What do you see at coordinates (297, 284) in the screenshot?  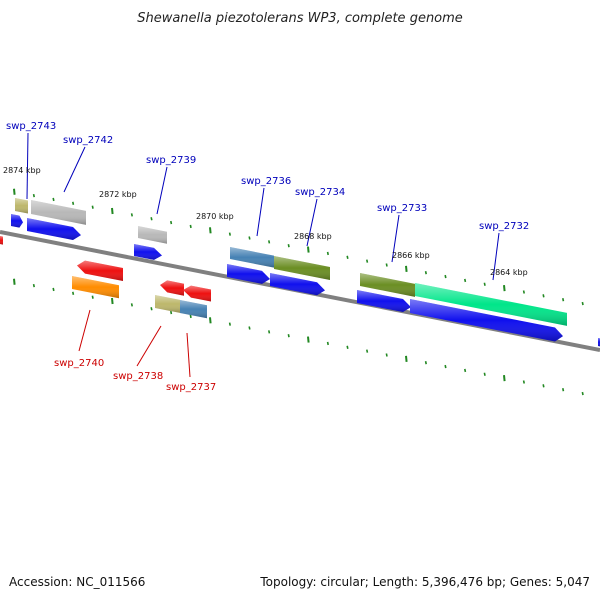 I see `cds-forward-2734-shading` at bounding box center [297, 284].